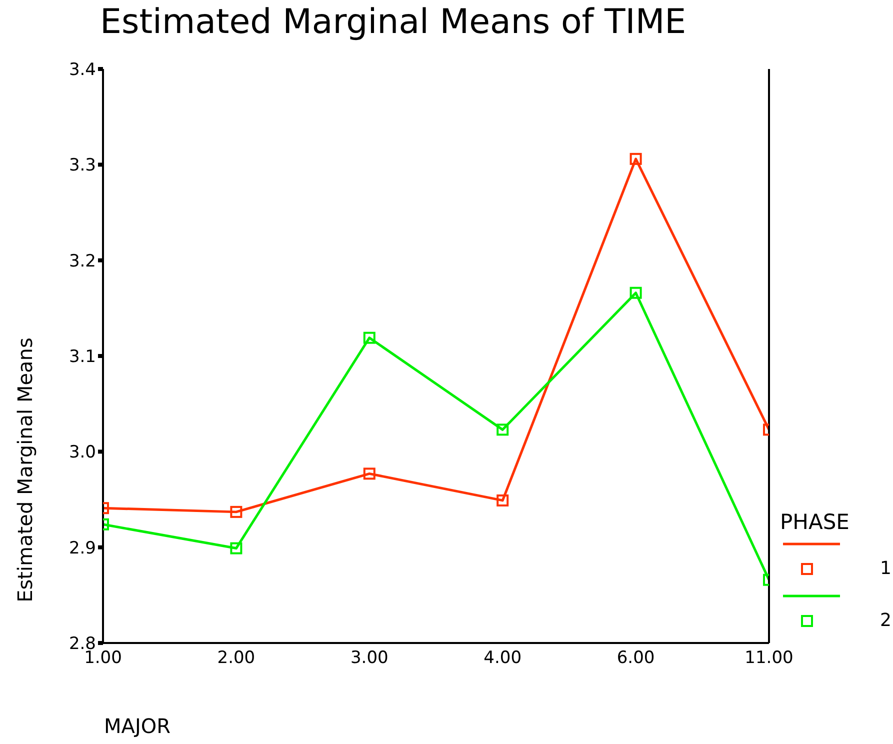 The image size is (893, 744). What do you see at coordinates (25, 470) in the screenshot?
I see `y-axis-title: Estimated Marginal Means` at bounding box center [25, 470].